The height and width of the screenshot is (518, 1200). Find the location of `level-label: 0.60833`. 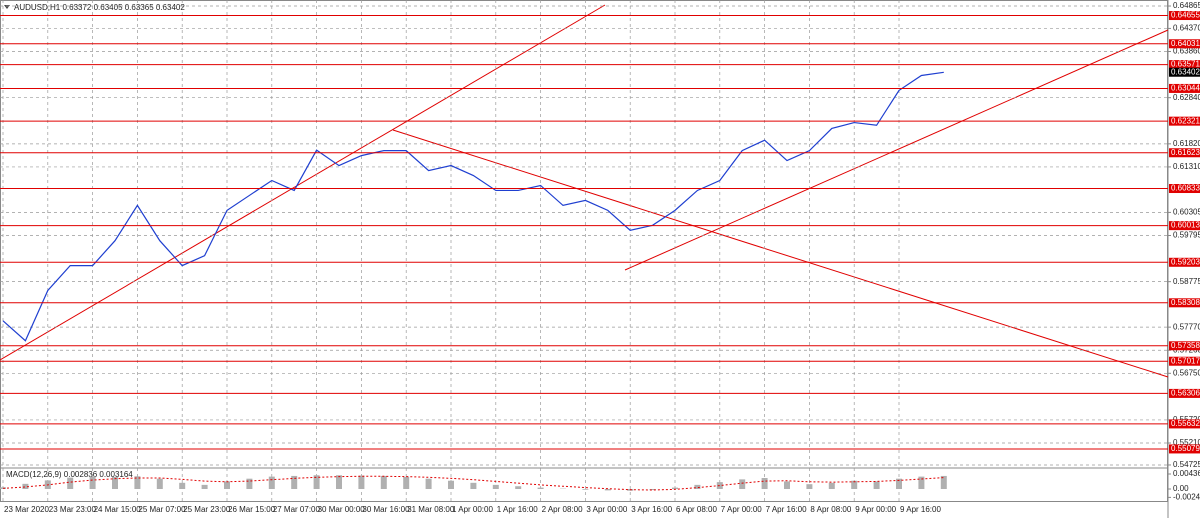

level-label: 0.60833 is located at coordinates (1185, 188).